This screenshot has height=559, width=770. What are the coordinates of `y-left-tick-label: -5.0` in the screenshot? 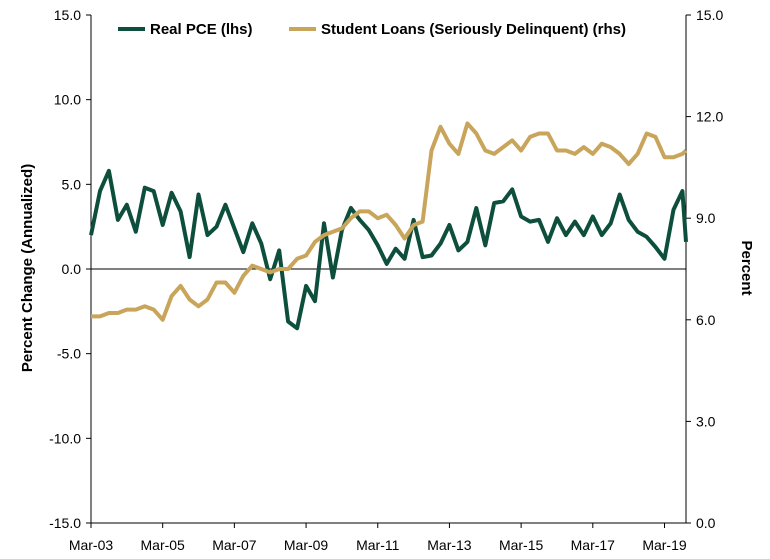 It's located at (69, 354).